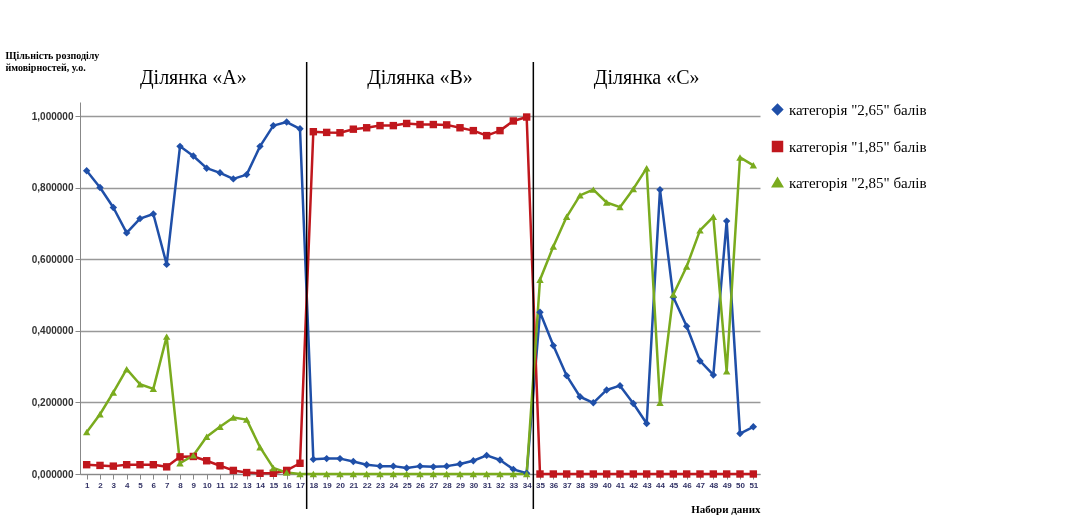 Image resolution: width=1078 pixels, height=519 pixels. What do you see at coordinates (314, 485) in the screenshot?
I see `x-tick-label: 18` at bounding box center [314, 485].